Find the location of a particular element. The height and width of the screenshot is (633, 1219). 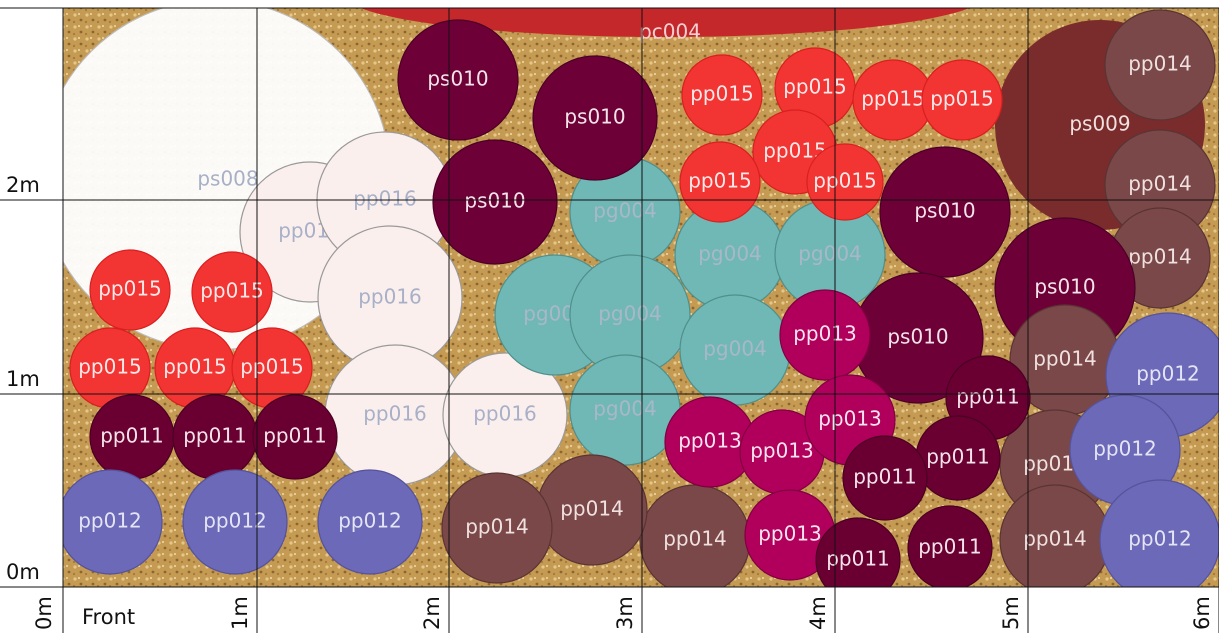

x-axis-label: 2m is located at coordinates (432, 613).